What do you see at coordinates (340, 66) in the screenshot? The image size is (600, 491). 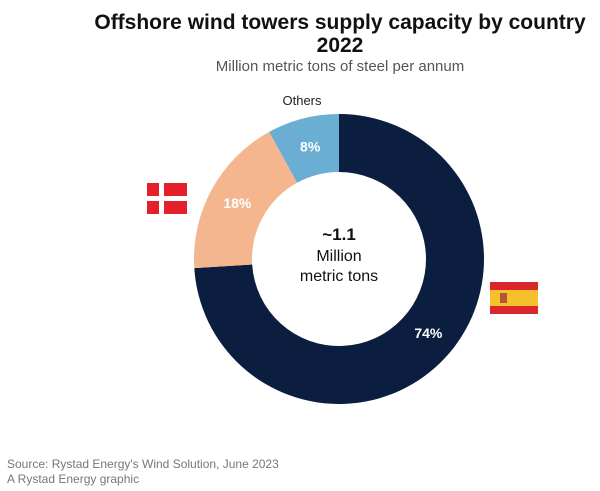 I see `chart-subtitle: Million metric tons of steel per annum` at bounding box center [340, 66].